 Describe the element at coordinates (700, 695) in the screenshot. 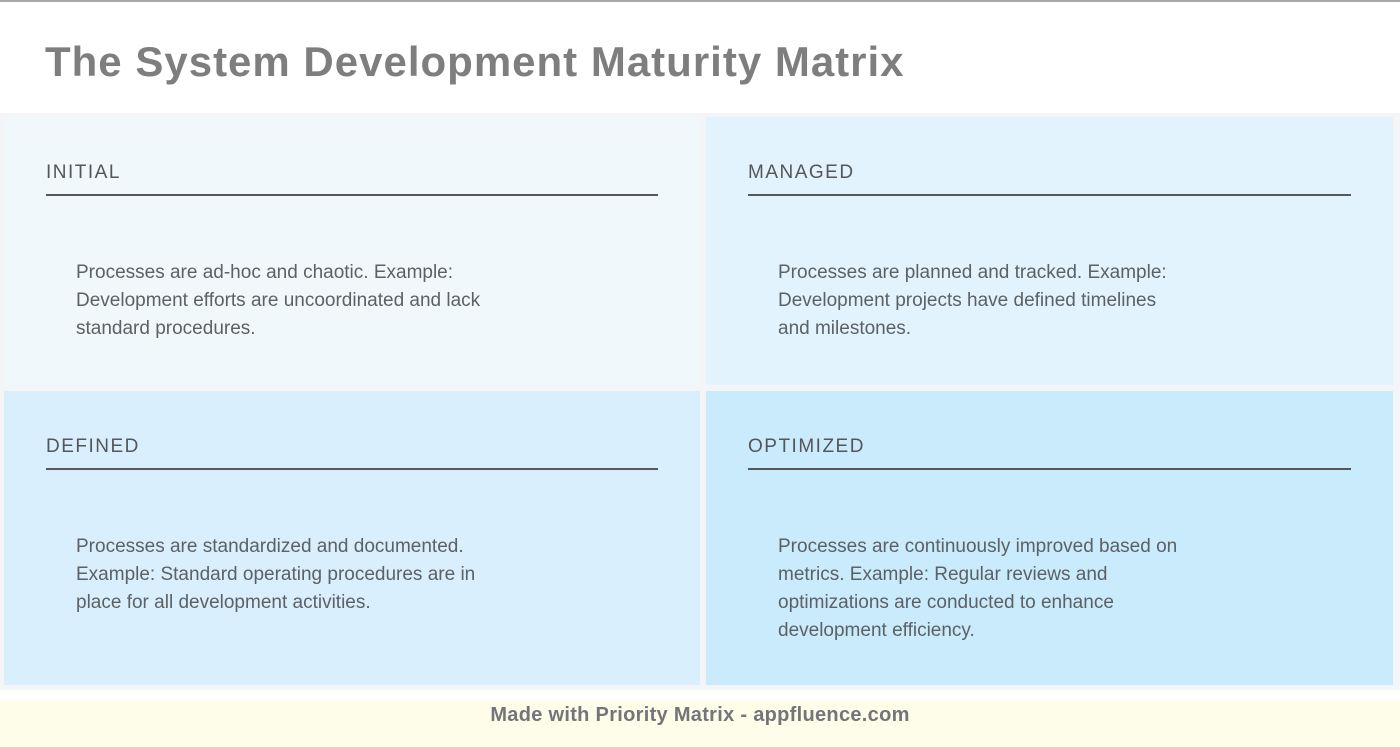

I see `footer-gap-divider` at that location.